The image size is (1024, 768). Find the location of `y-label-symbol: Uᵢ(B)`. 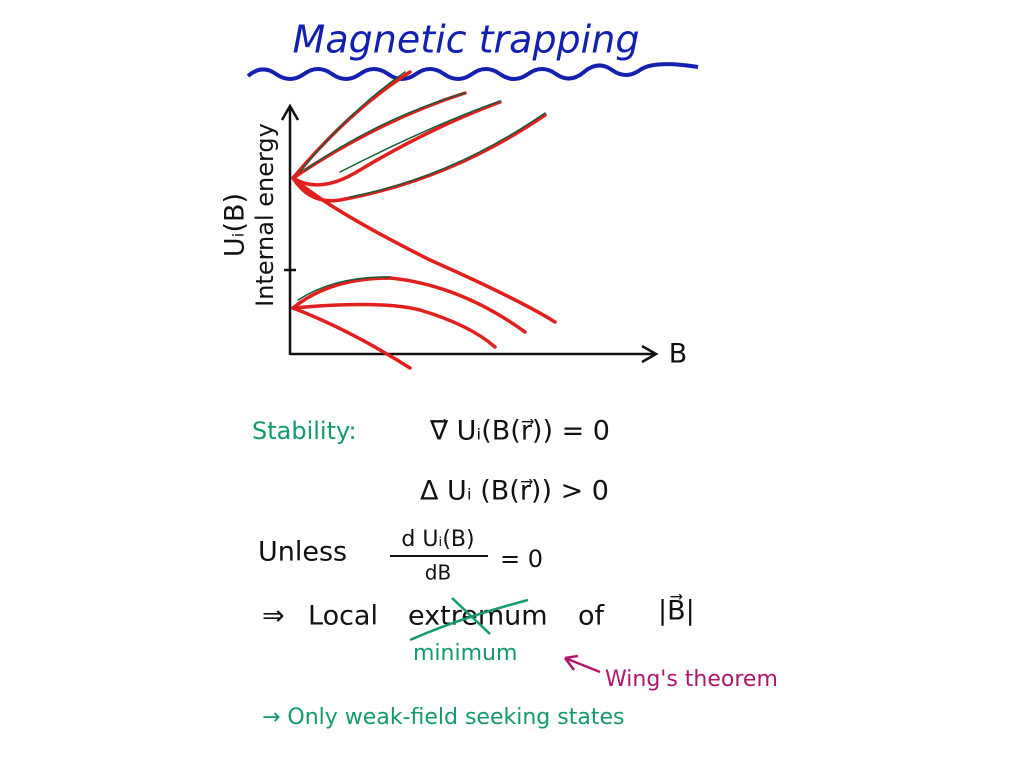

y-label-symbol: Uᵢ(B) is located at coordinates (235, 225).